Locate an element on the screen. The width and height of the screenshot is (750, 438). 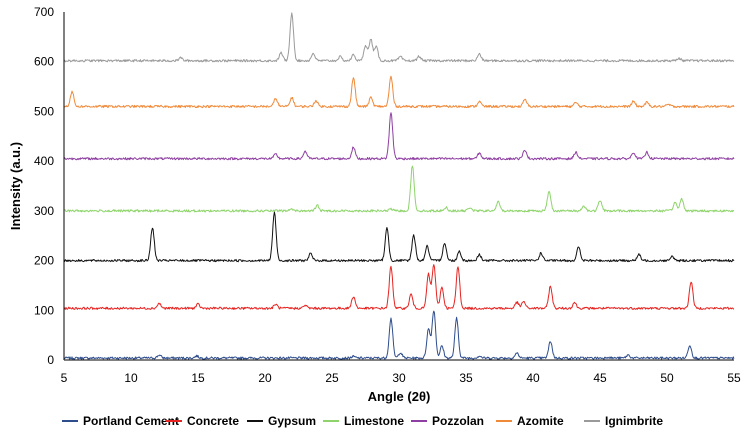
y-tick-label: 100 is located at coordinates (44, 310).